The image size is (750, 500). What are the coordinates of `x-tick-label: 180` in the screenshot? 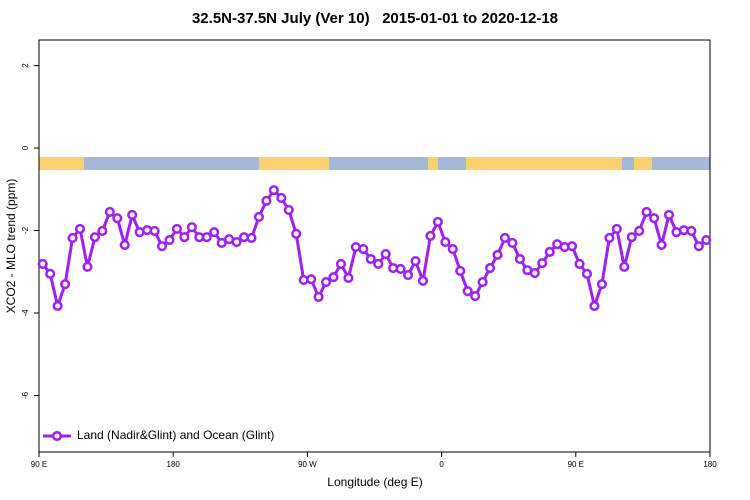 It's located at (710, 464).